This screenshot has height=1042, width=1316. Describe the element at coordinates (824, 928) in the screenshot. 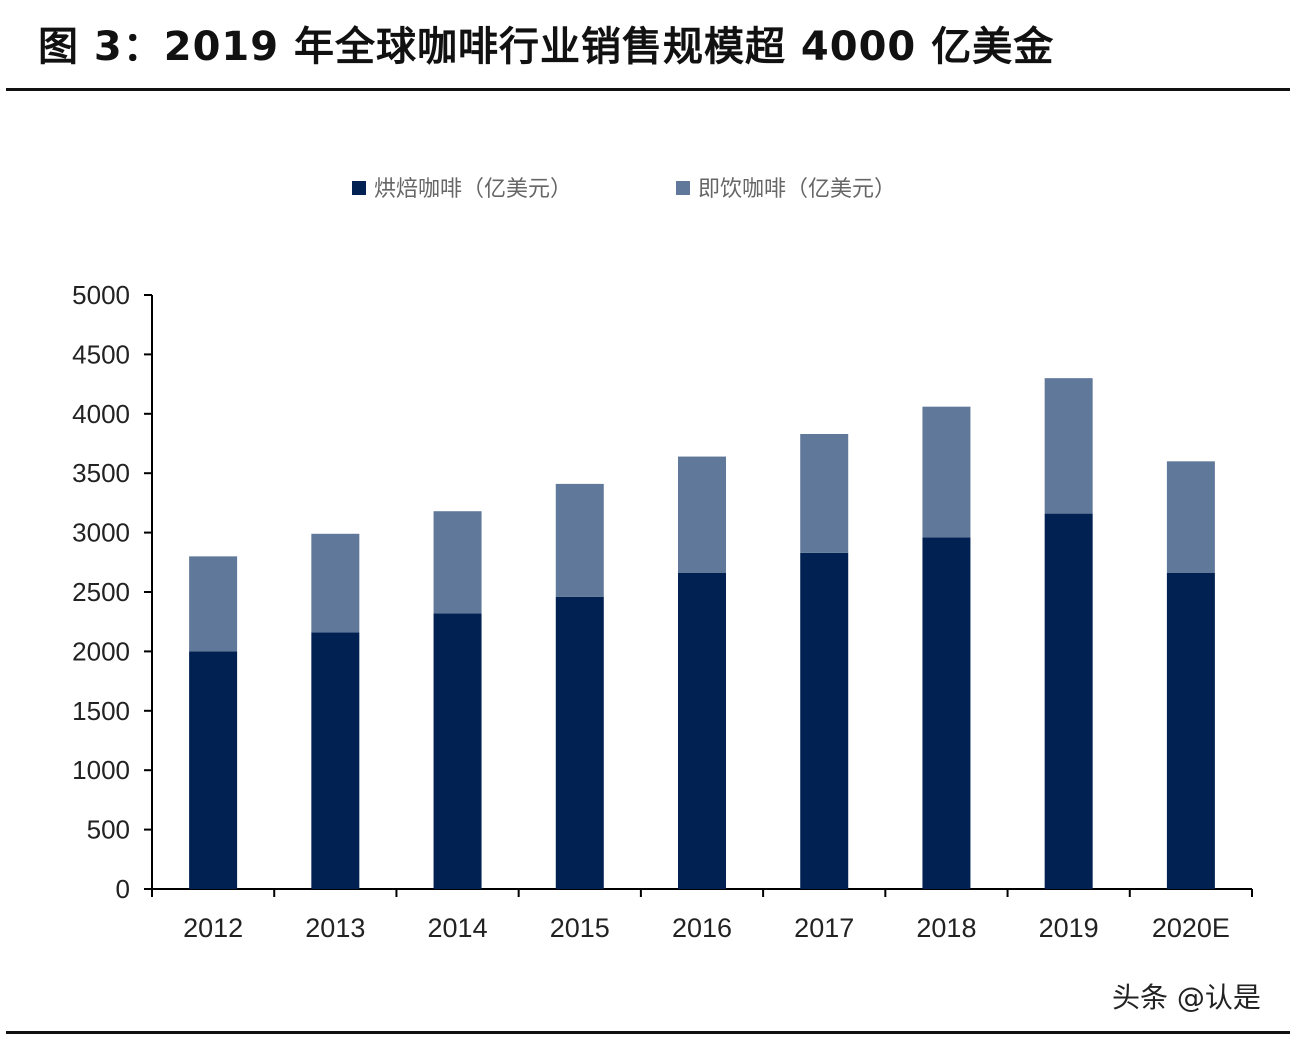

I see `x-tick-label: 2017` at that location.